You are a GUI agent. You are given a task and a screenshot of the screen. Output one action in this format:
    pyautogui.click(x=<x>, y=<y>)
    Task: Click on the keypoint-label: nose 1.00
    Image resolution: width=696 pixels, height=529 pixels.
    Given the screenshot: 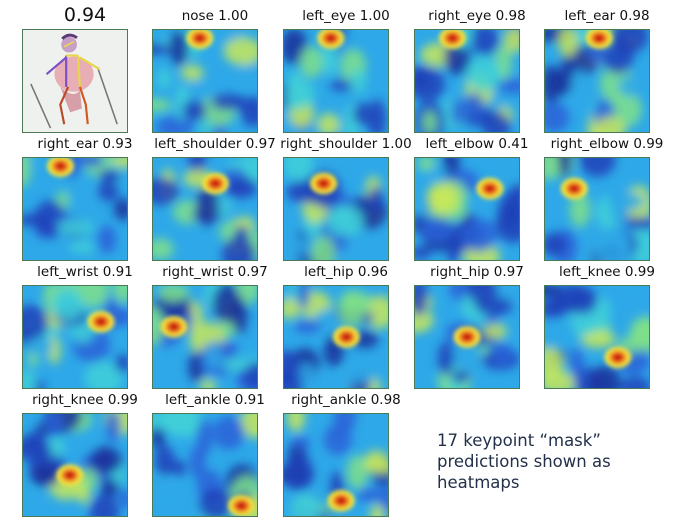 What is the action you would take?
    pyautogui.click(x=215, y=16)
    